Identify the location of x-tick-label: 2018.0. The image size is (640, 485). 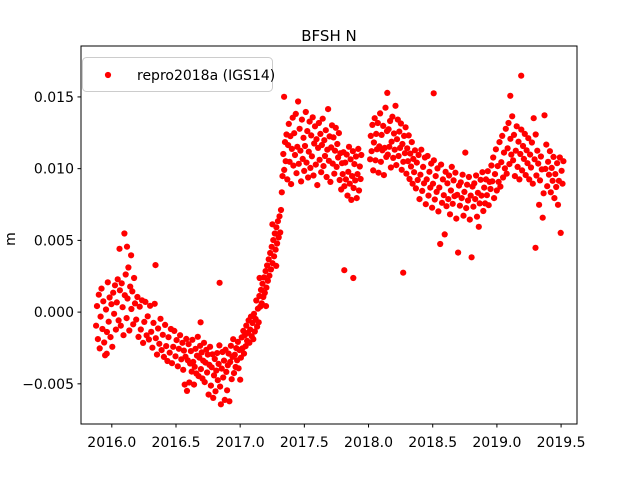
(368, 443).